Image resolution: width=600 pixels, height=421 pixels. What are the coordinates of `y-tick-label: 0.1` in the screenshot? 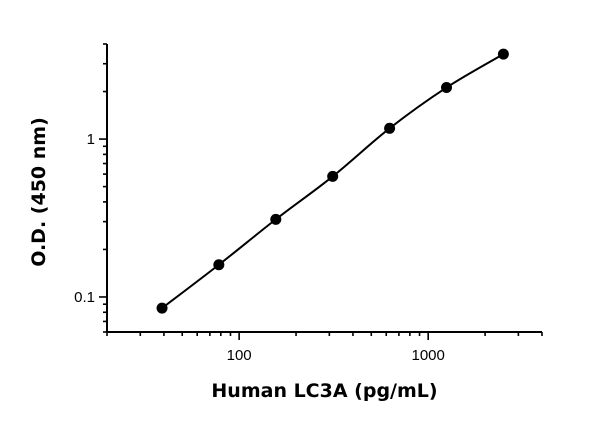 It's located at (84, 297).